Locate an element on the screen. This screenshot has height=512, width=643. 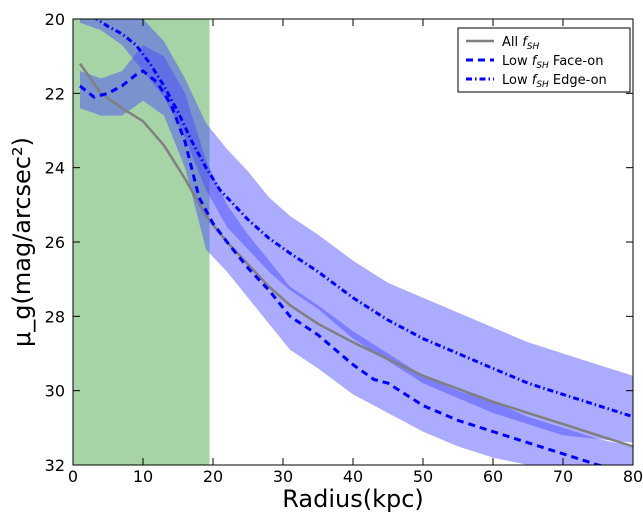
x-tick-label: 80 is located at coordinates (633, 476).